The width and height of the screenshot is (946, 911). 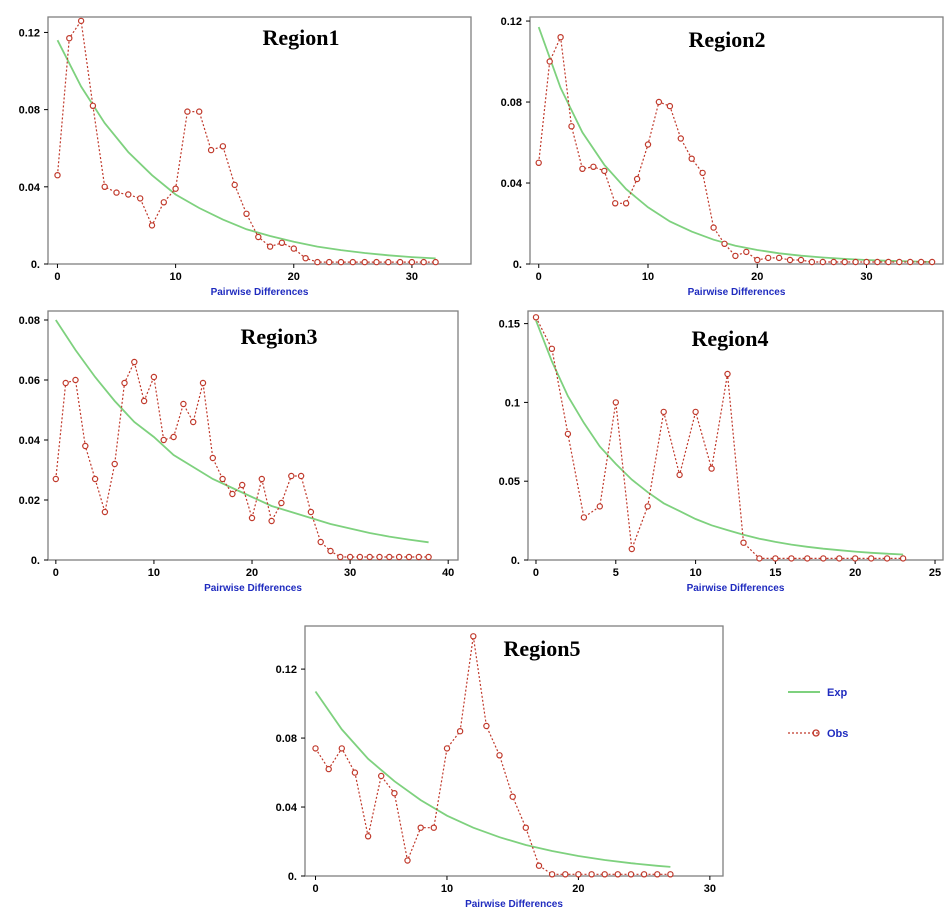 I want to click on y-tick-label: 0.15, so click(x=509, y=325).